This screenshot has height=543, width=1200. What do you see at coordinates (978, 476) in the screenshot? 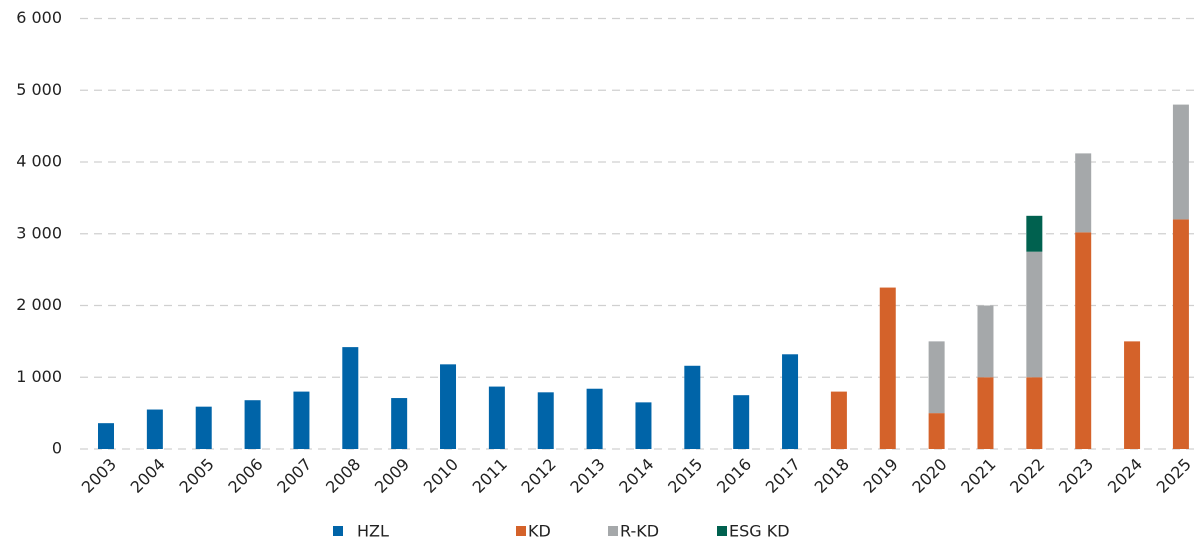
I see `x-tick-label: 2021` at bounding box center [978, 476].